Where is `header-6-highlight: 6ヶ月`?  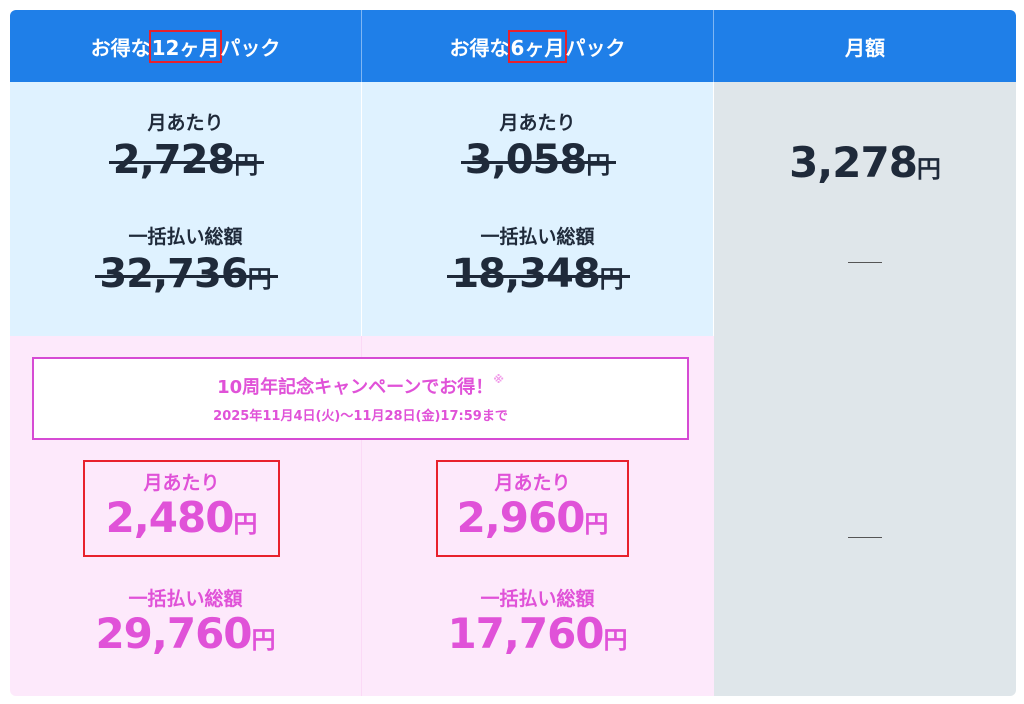
header-6-highlight: 6ヶ月 is located at coordinates (537, 46).